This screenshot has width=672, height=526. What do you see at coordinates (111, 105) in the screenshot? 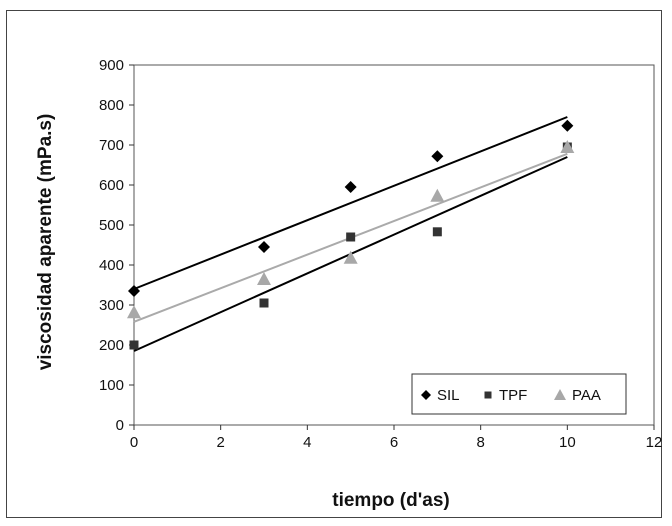
I see `y-tick-label: 800` at bounding box center [111, 105].